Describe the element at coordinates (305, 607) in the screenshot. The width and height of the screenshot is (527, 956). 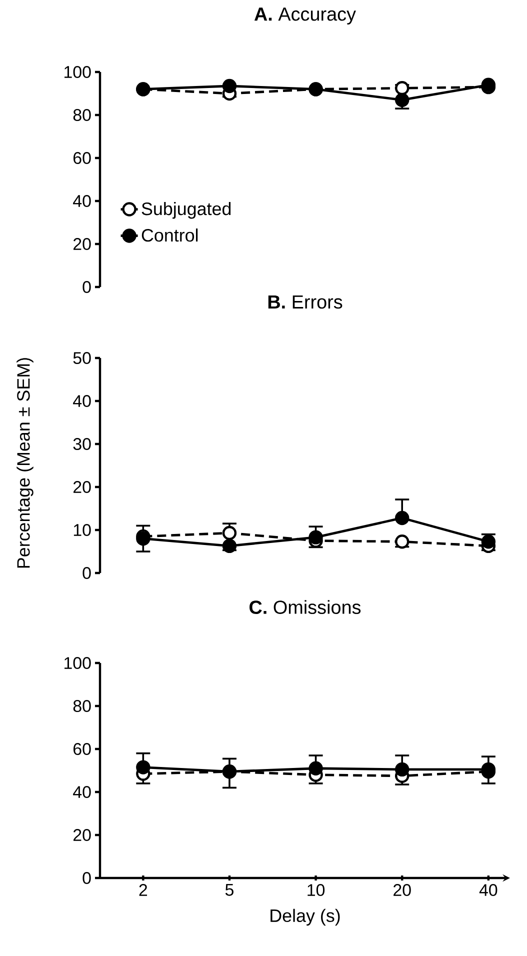
I see `chart-title: C. Omissions` at that location.